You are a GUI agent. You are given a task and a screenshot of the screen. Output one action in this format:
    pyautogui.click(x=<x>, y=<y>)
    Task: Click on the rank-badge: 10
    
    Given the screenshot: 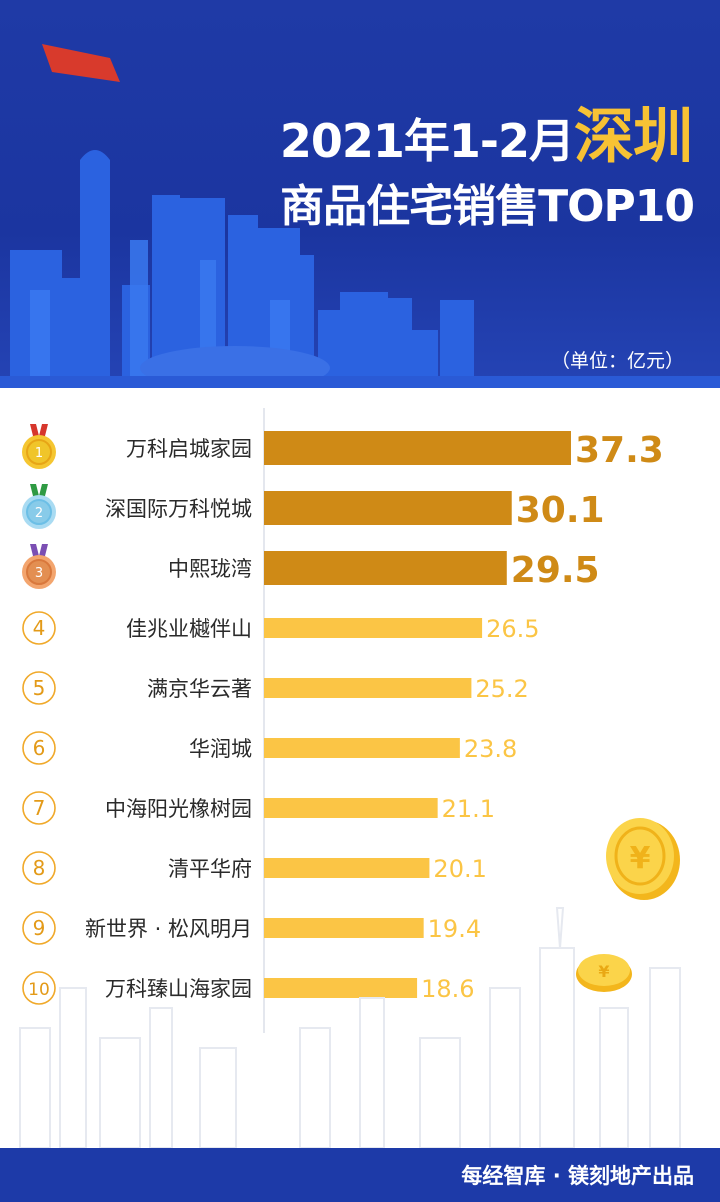 What is the action you would take?
    pyautogui.click(x=39, y=988)
    